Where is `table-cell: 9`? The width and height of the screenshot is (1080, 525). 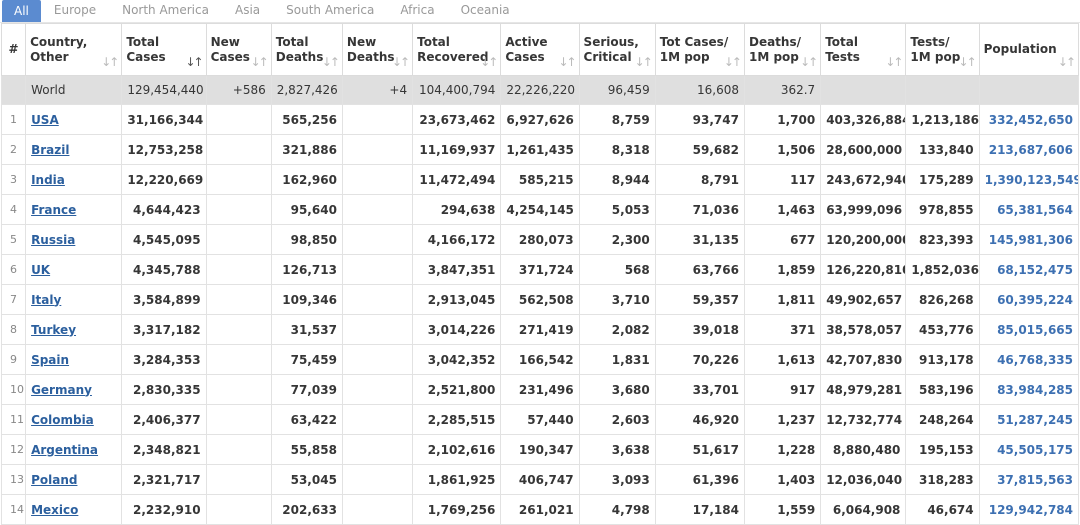
table-cell: 9 is located at coordinates (13, 359).